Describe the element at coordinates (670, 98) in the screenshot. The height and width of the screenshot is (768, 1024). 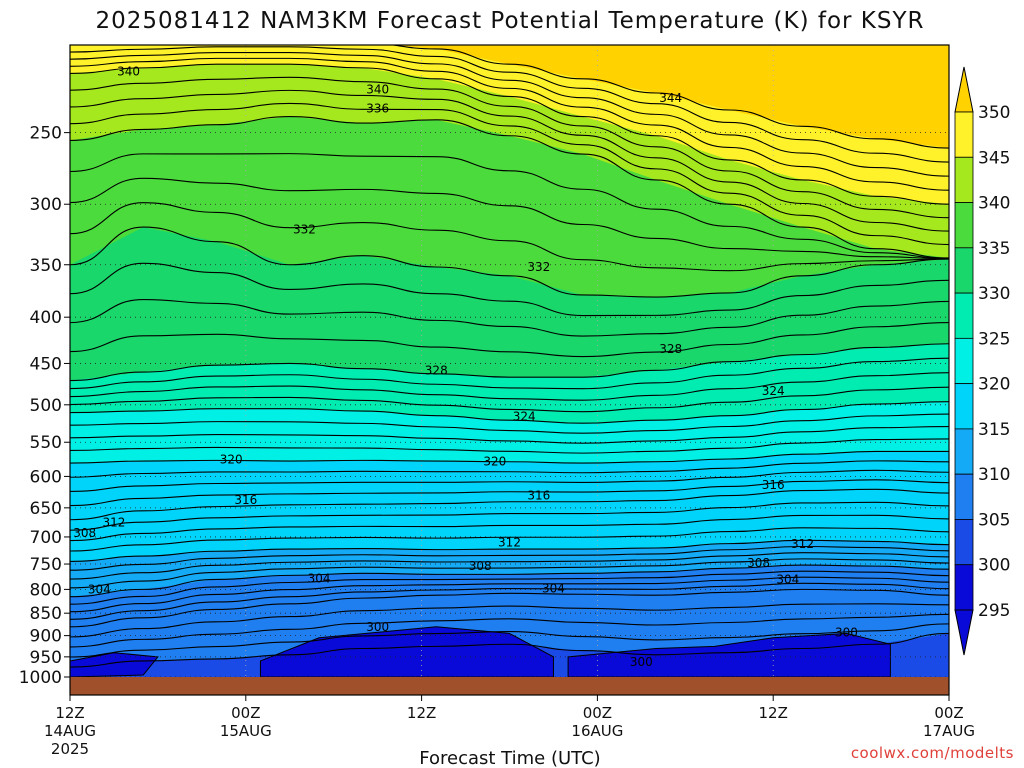
I see `contour-label: 344` at that location.